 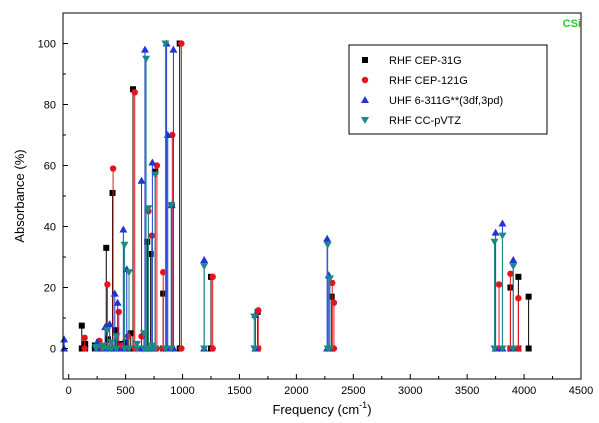 I want to click on legend-label: RHF CC-pVTZ, so click(x=425, y=121).